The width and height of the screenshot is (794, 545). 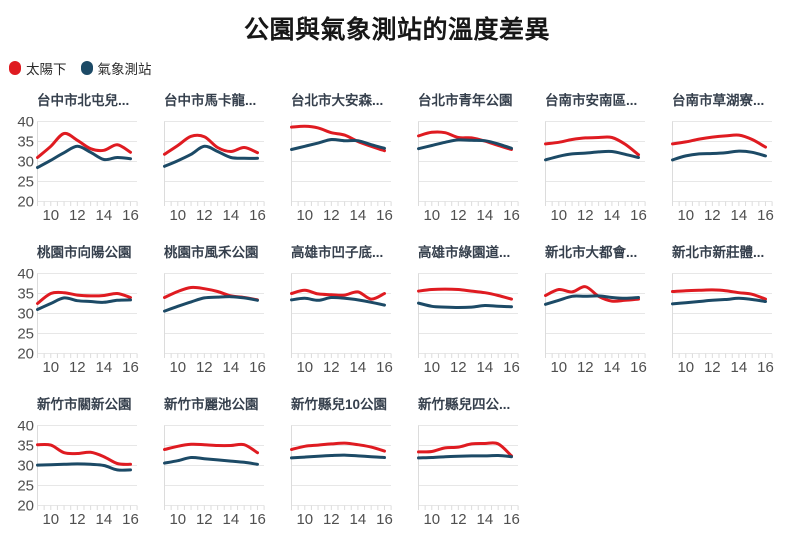 I want to click on y-tick-label: 35, so click(x=25, y=446).